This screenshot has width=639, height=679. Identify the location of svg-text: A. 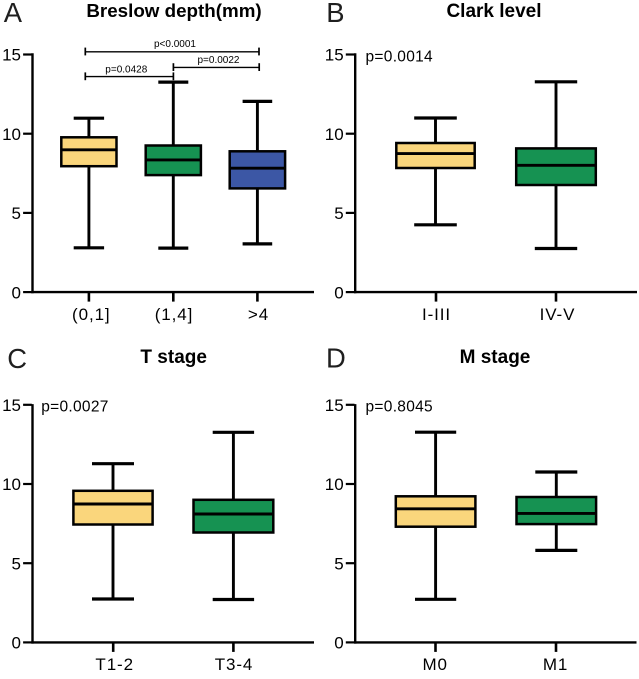
(13, 14).